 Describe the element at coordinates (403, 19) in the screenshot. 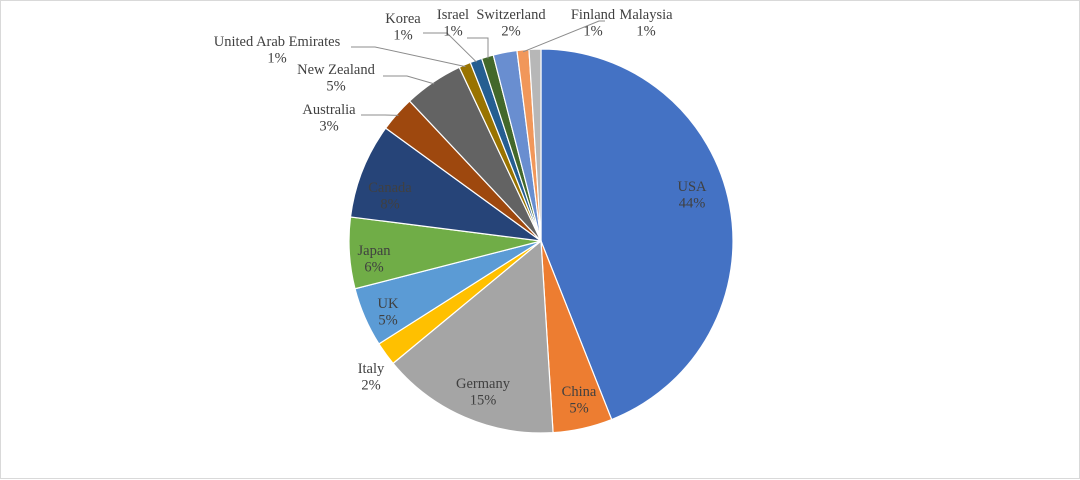

I see `data-label-name: Korea` at that location.